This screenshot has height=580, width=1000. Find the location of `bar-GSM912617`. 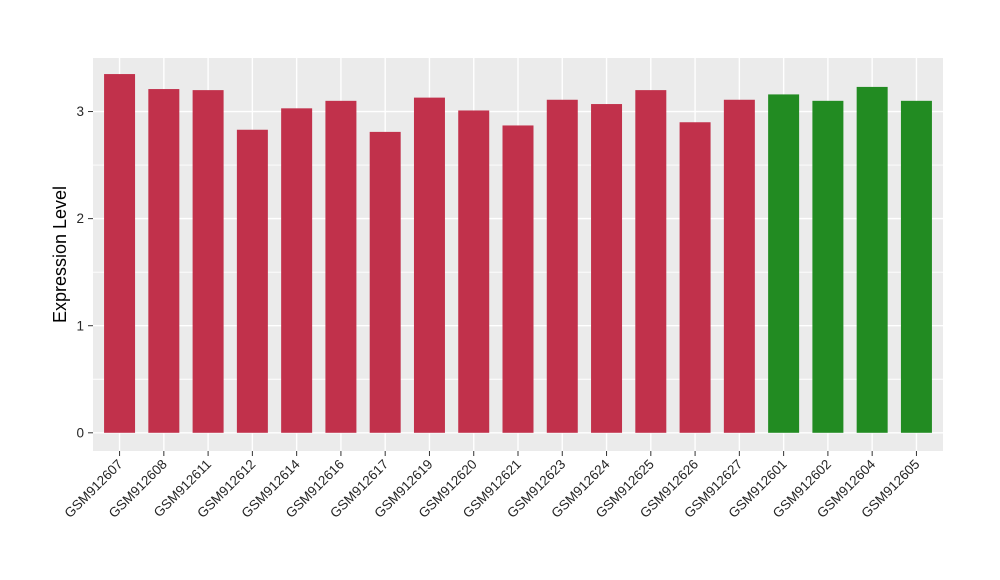

bar-GSM912617 is located at coordinates (385, 282).